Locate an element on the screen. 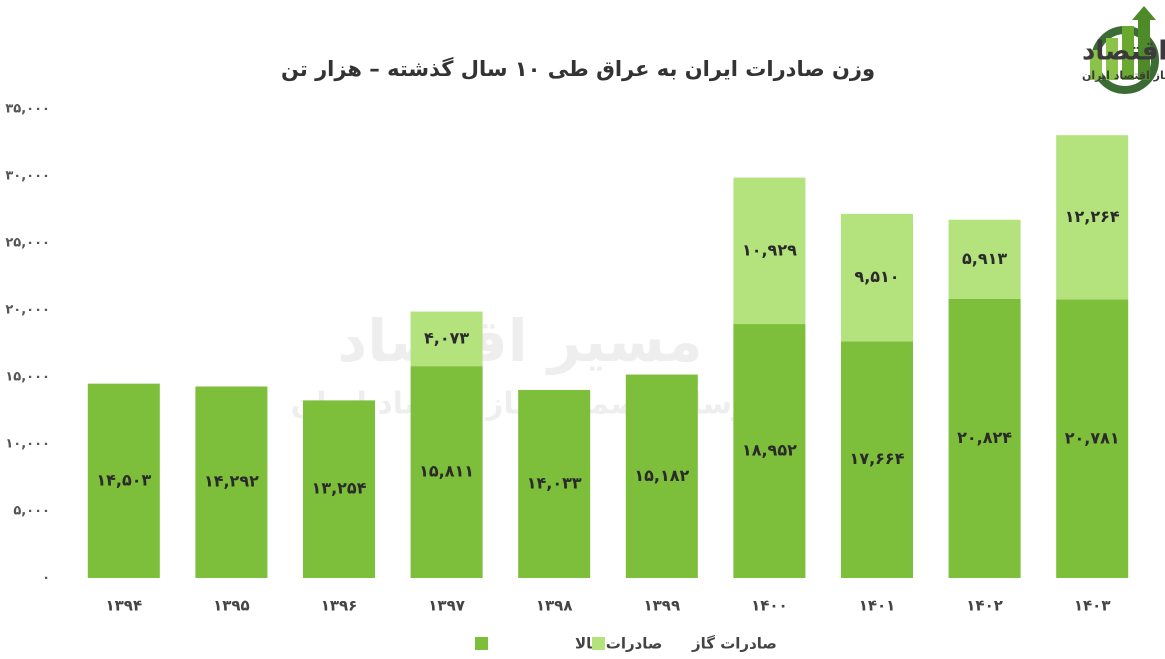 The image size is (1165, 659). value-label: ۲۰,۸۲۴ is located at coordinates (984, 437).